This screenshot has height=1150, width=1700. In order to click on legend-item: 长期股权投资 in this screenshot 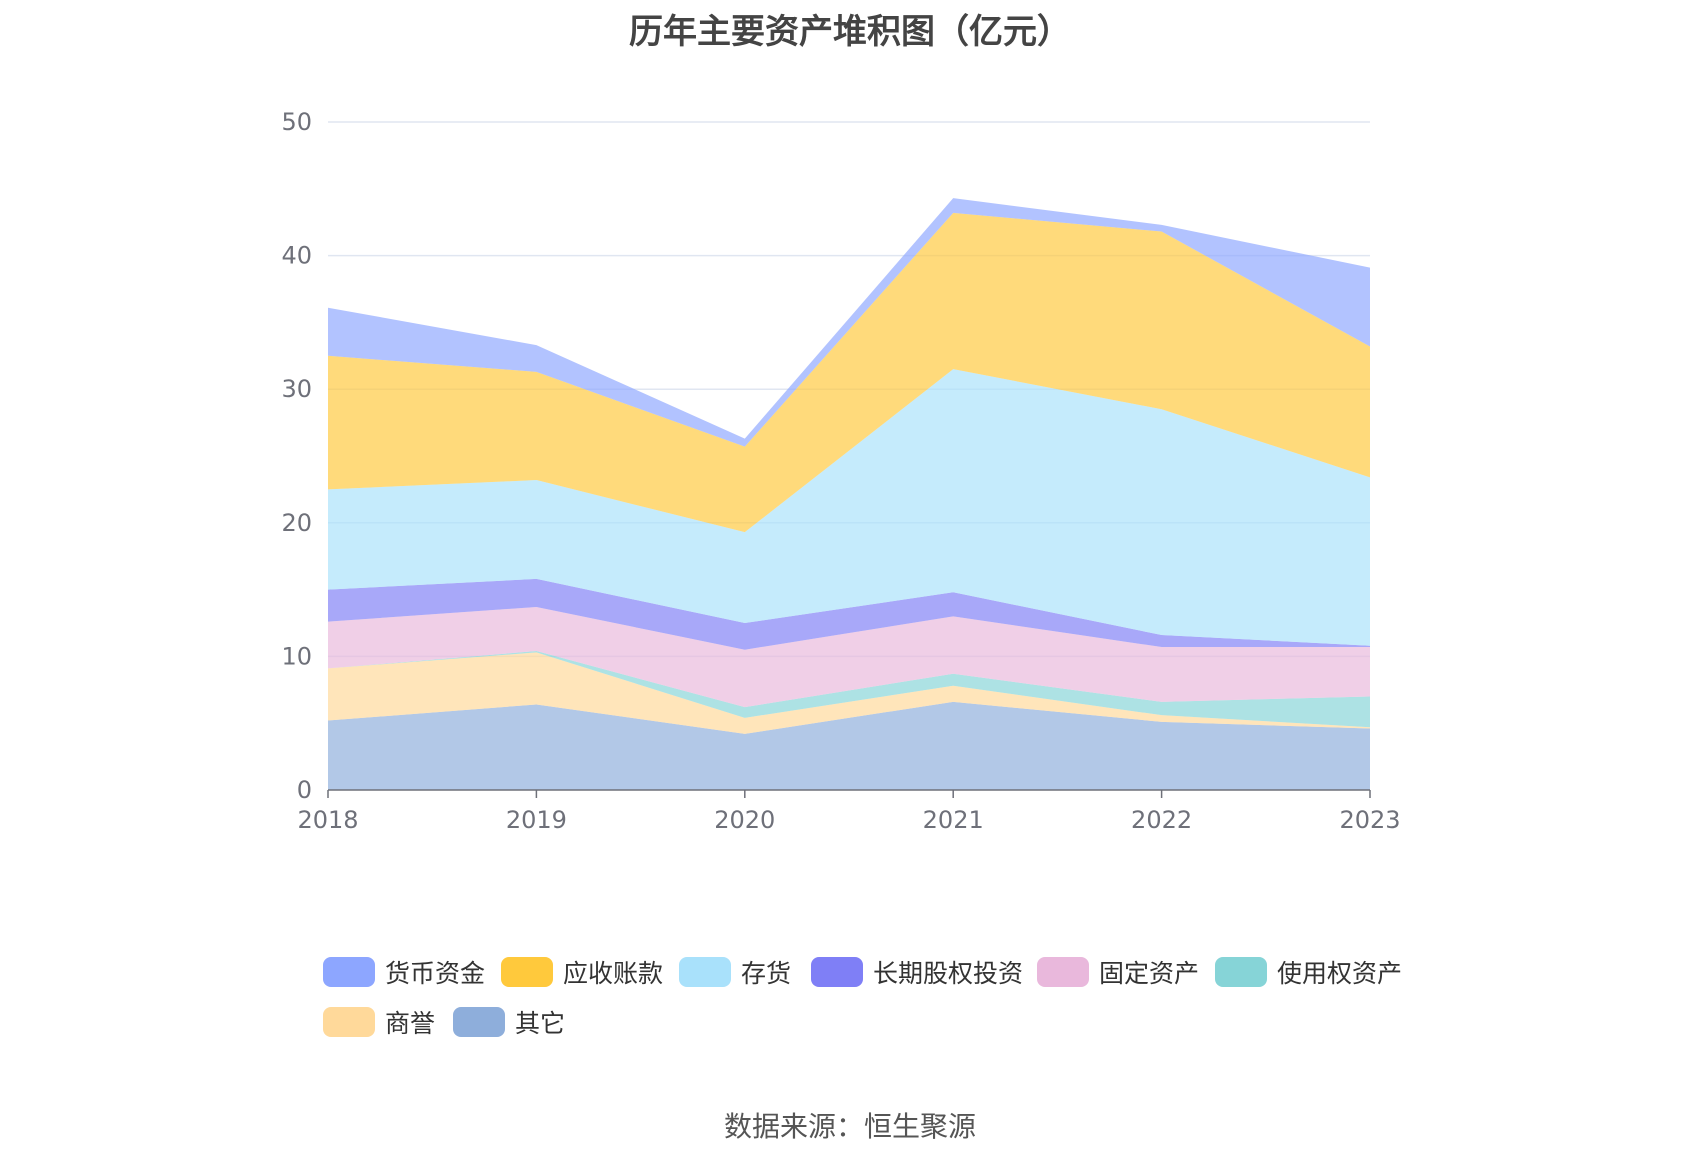, I will do `click(917, 972)`.